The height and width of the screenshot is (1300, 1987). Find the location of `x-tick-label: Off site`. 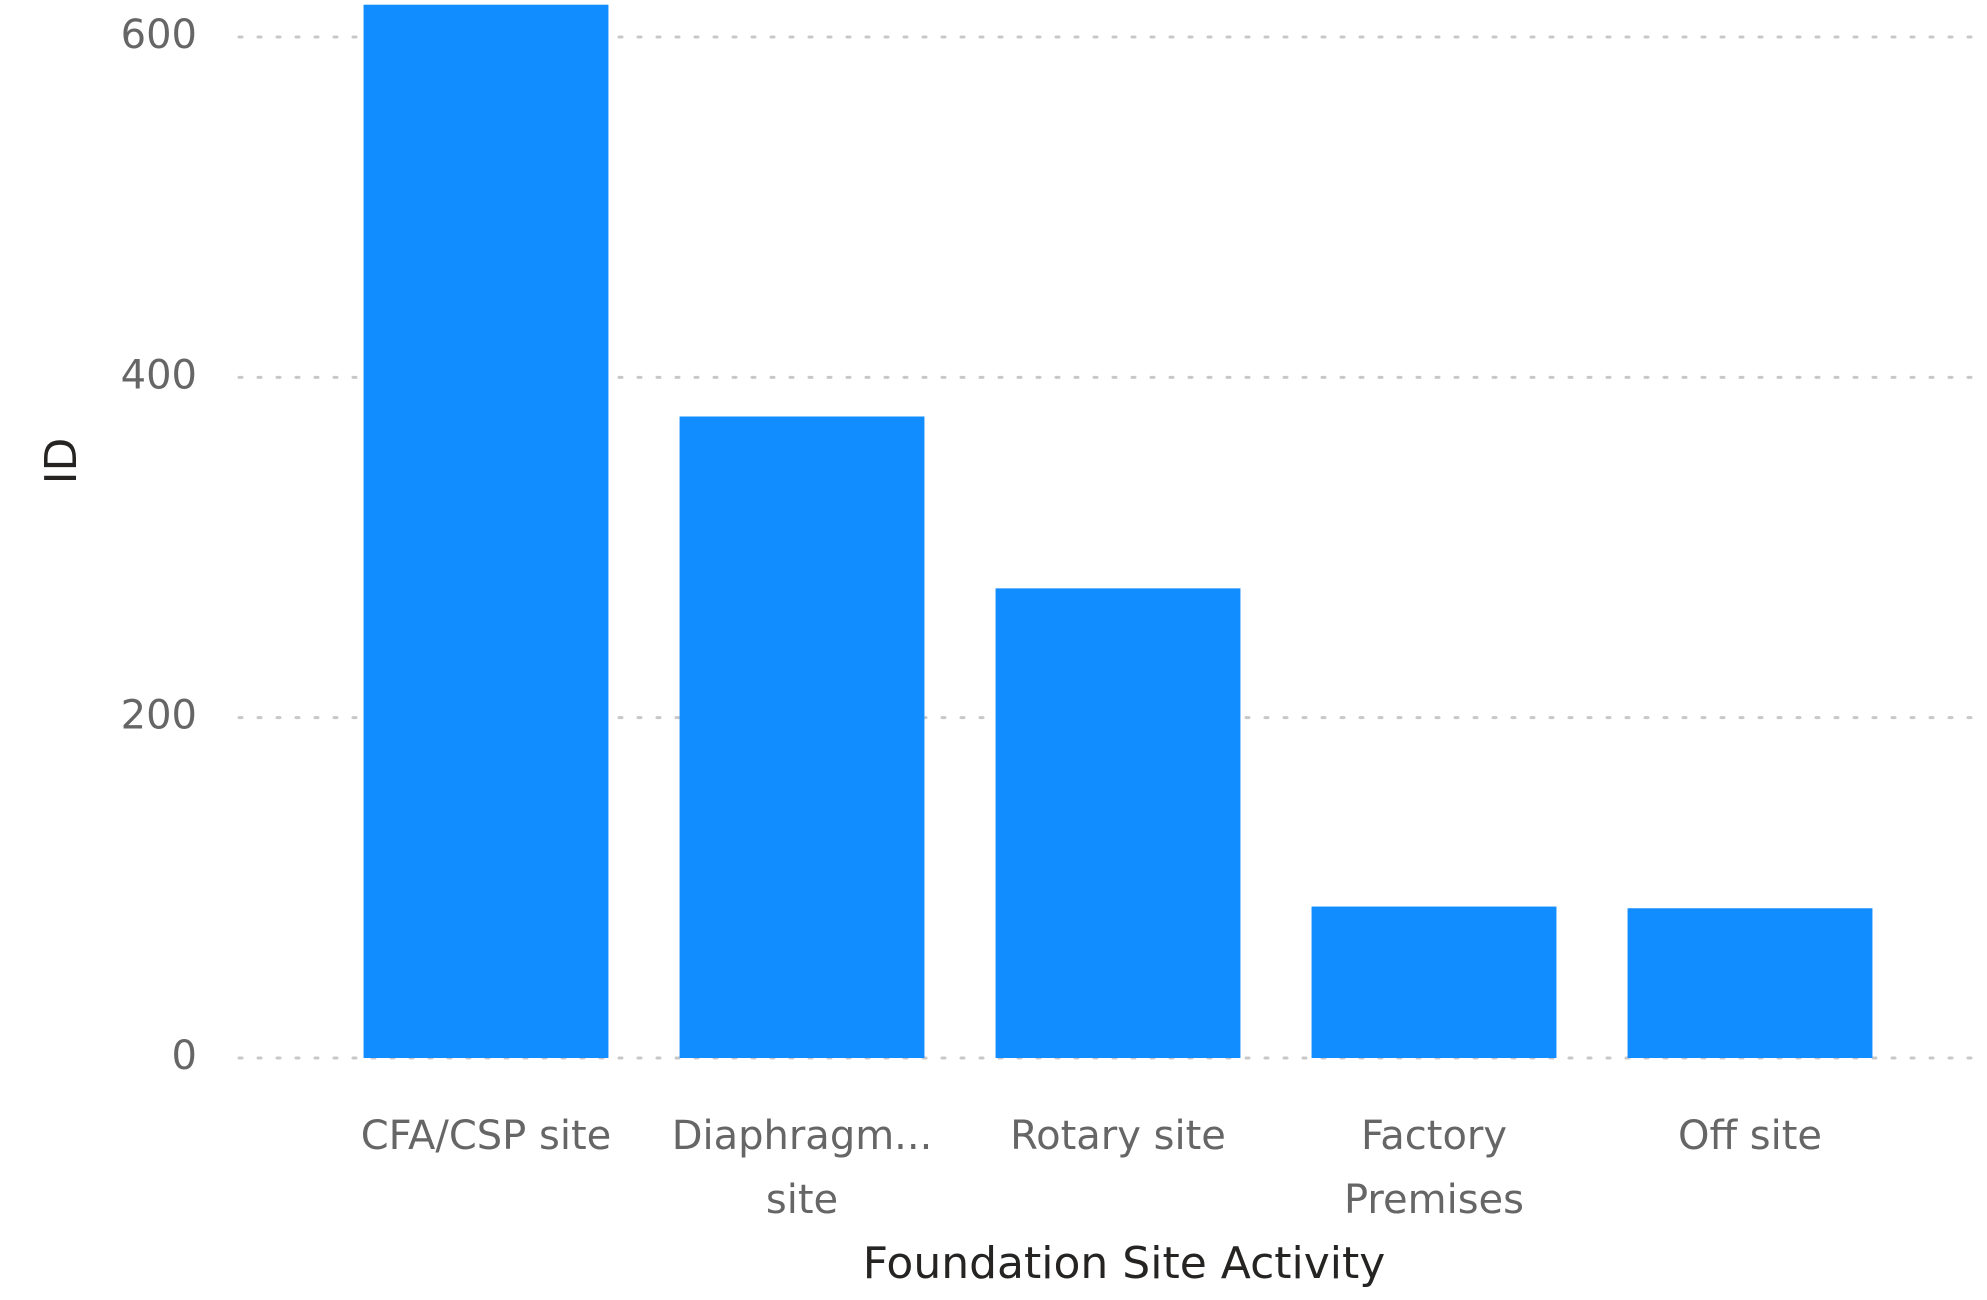

x-tick-label: Off site is located at coordinates (1750, 1136).